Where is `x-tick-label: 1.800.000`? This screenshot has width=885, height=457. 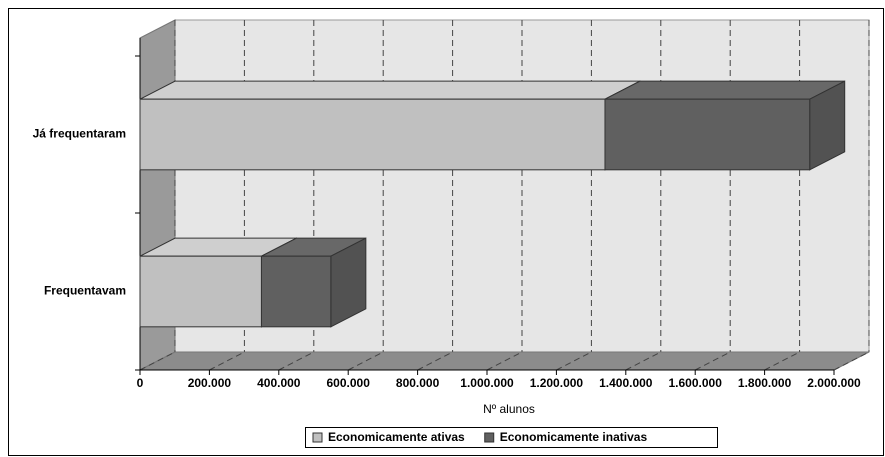 x-tick-label: 1.800.000 is located at coordinates (765, 383).